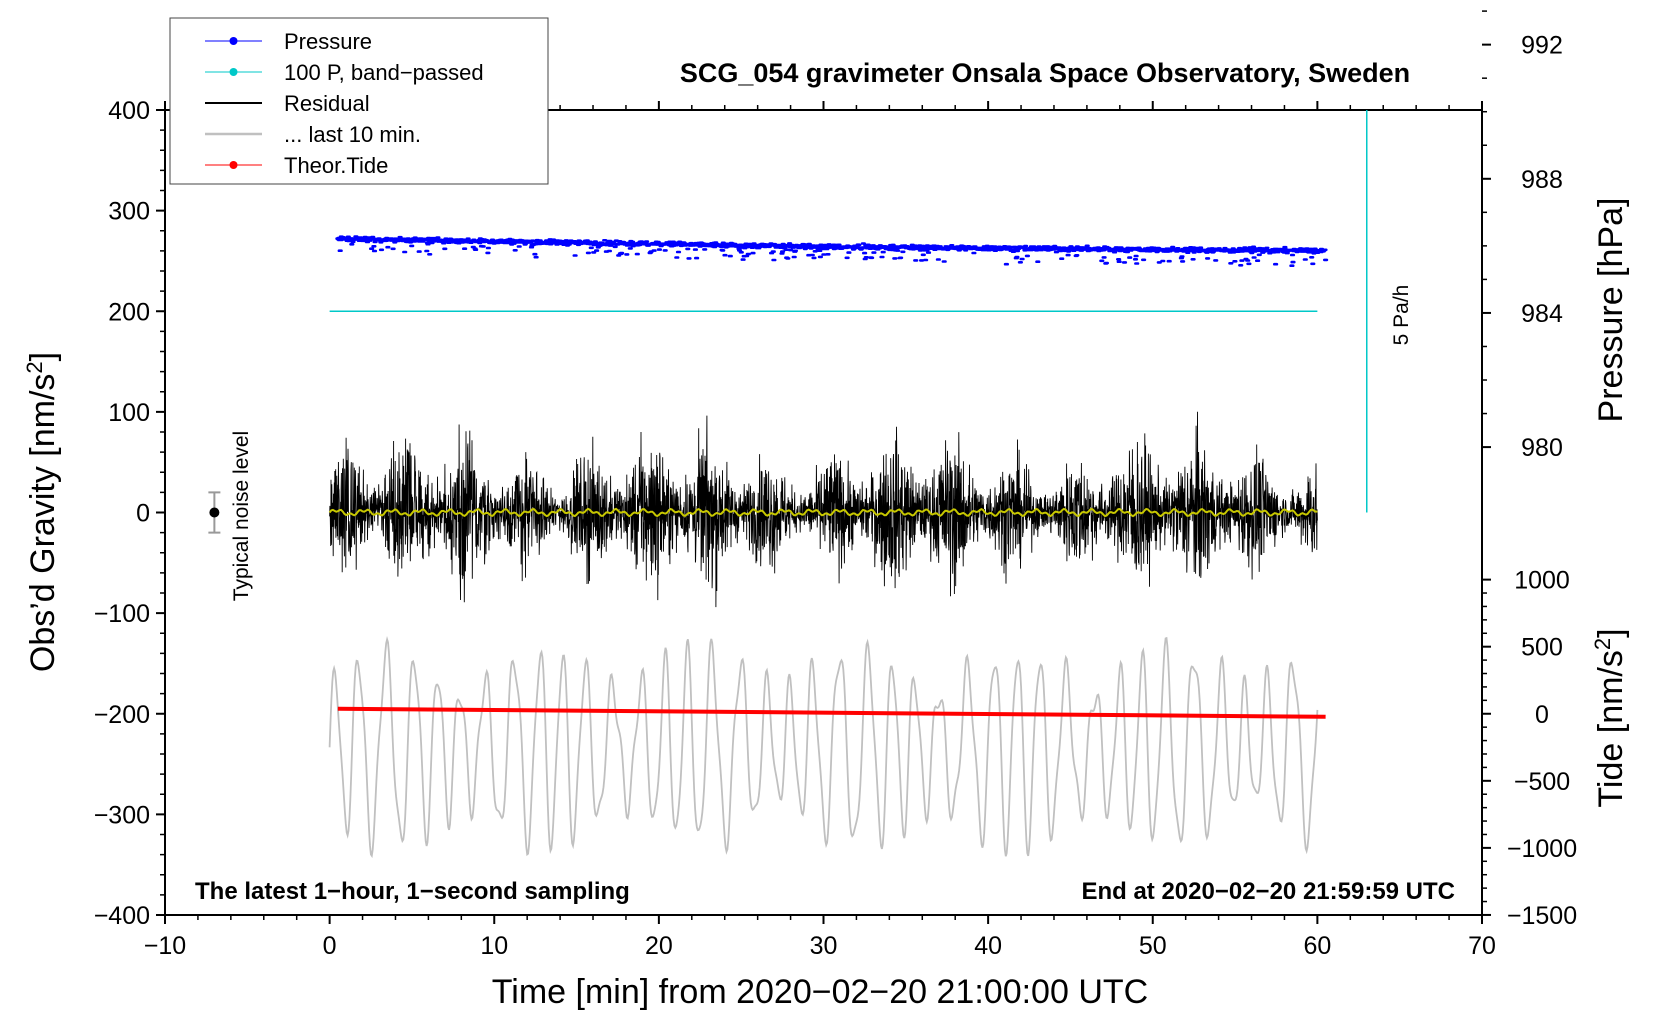 The image size is (1660, 1020). What do you see at coordinates (988, 946) in the screenshot?
I see `x-tick-label: 40` at bounding box center [988, 946].